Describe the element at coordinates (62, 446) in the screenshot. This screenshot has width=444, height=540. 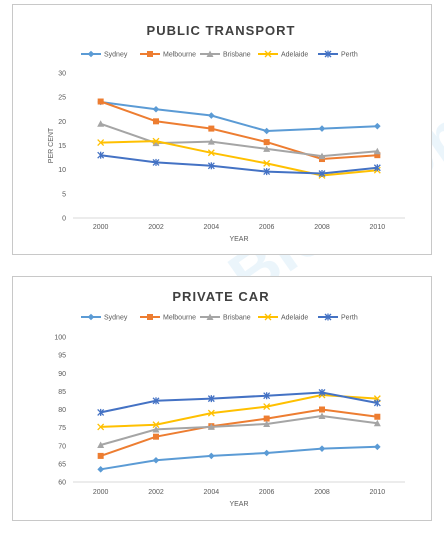
I see `private-car-ytick-70: 70` at that location.